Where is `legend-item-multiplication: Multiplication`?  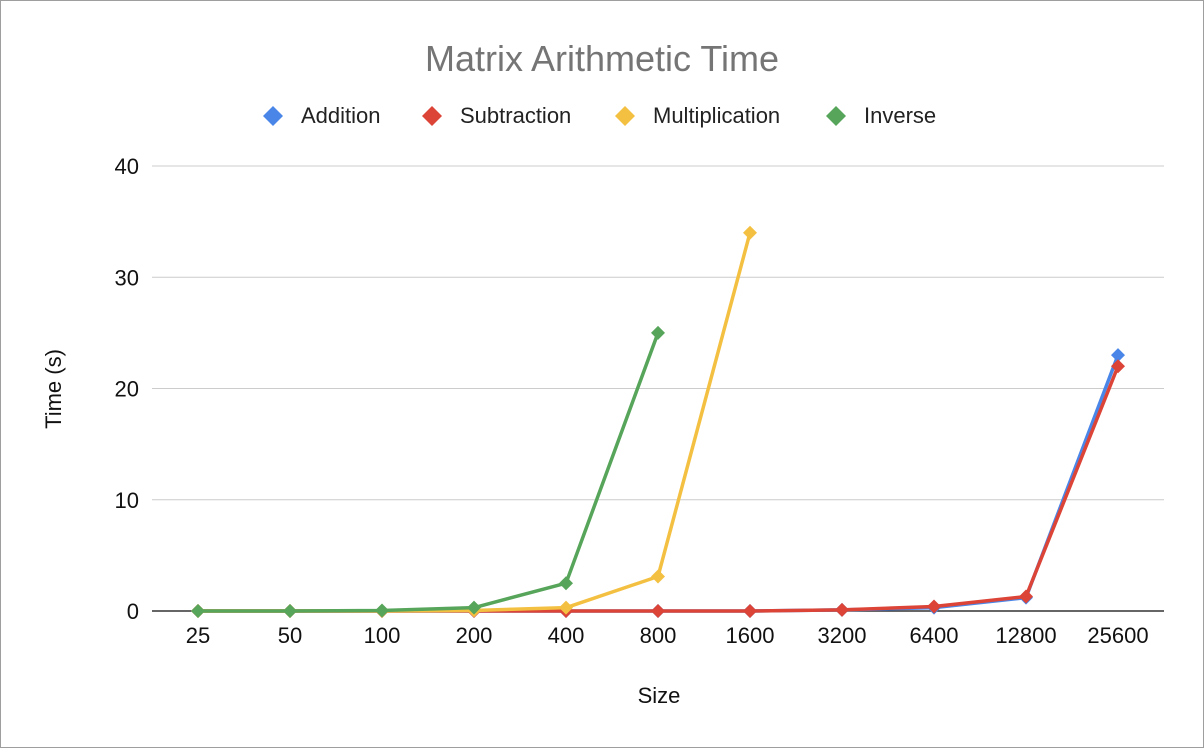 legend-item-multiplication: Multiplication is located at coordinates (697, 115).